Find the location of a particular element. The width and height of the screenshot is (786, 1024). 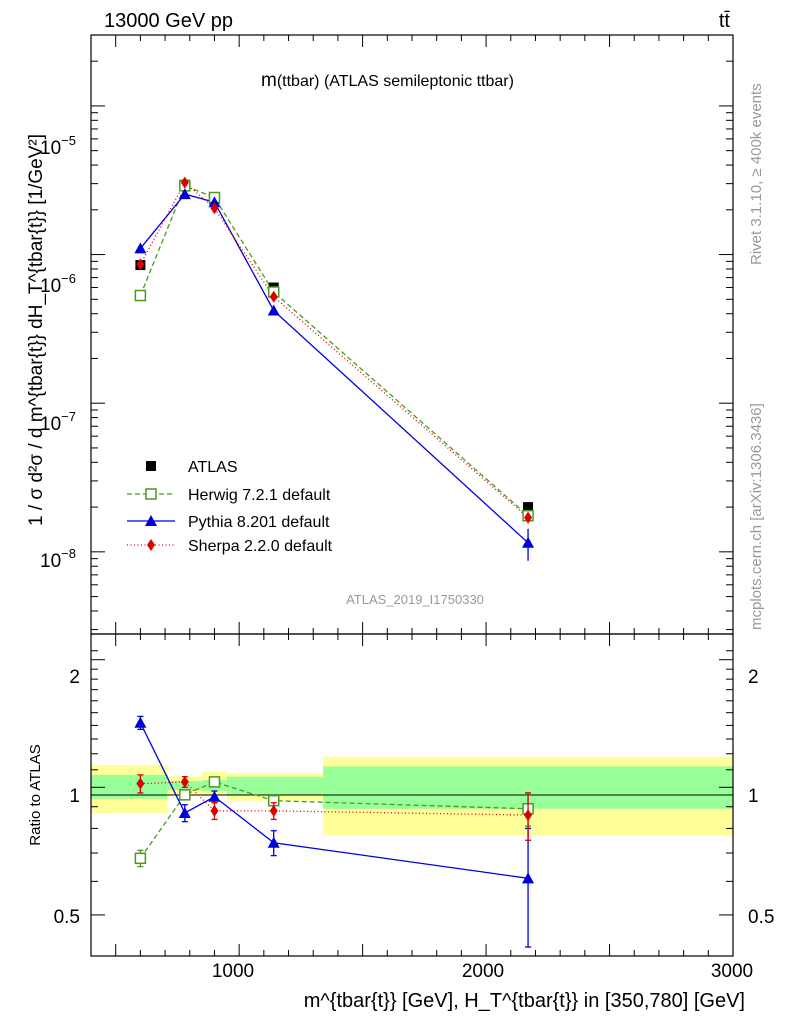

ratio-series-layer is located at coordinates (334, 831).